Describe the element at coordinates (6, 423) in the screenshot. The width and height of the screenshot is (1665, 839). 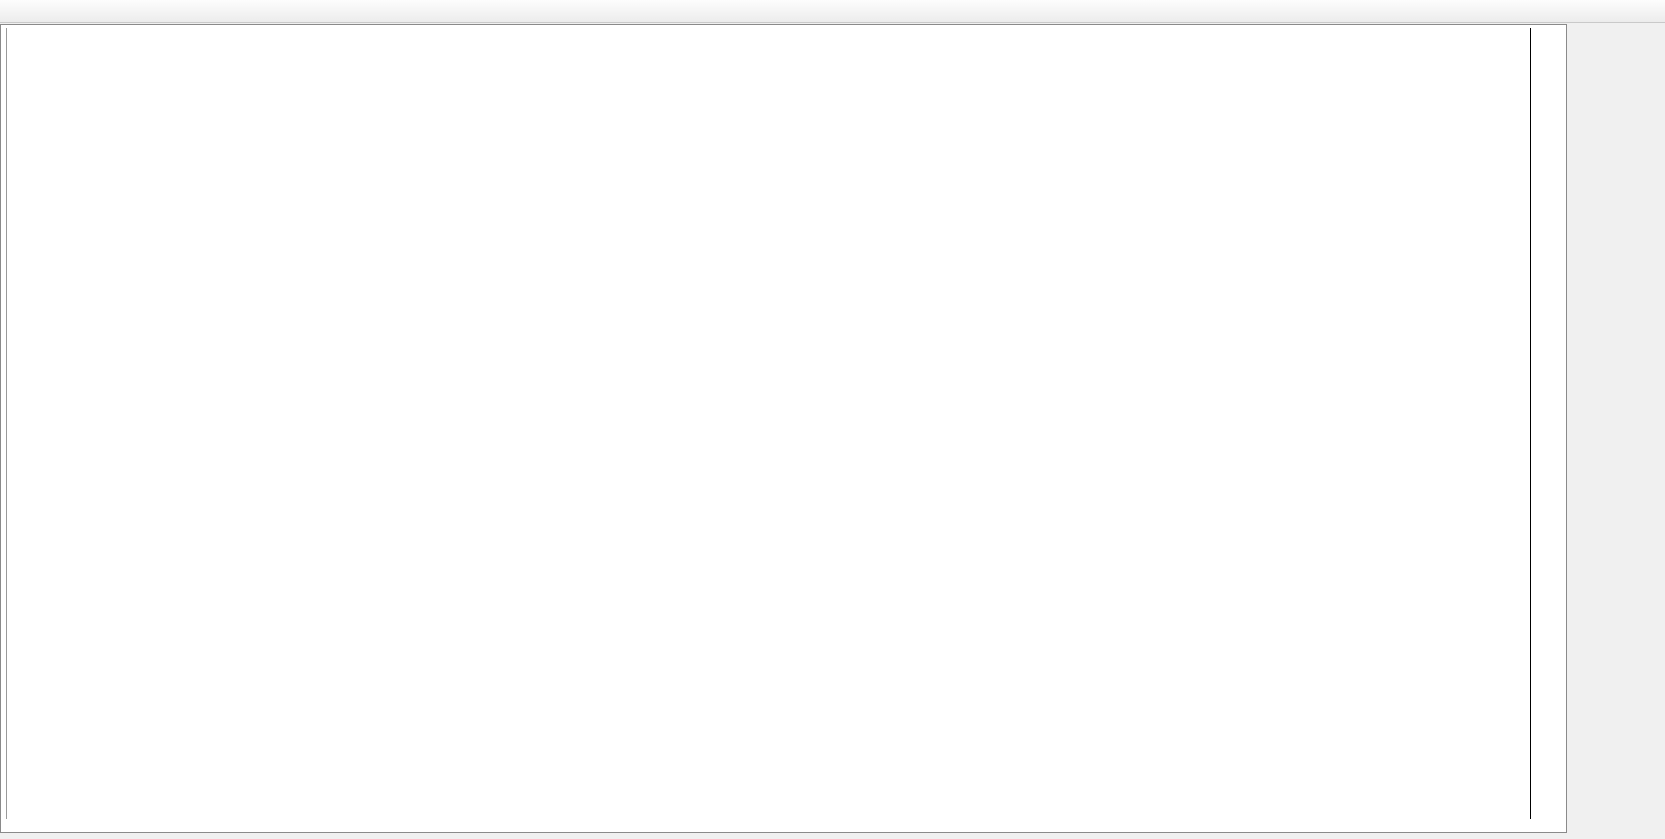
I see `chart-left-edge` at that location.